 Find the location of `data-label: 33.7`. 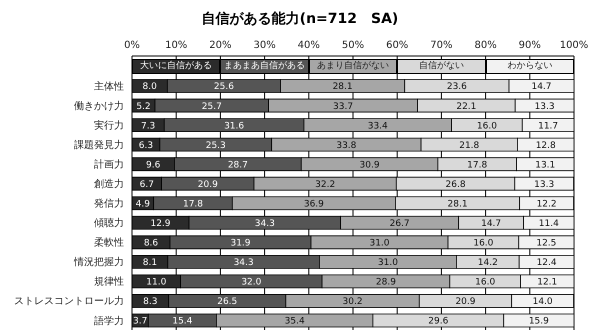

data-label: 33.7 is located at coordinates (343, 107).